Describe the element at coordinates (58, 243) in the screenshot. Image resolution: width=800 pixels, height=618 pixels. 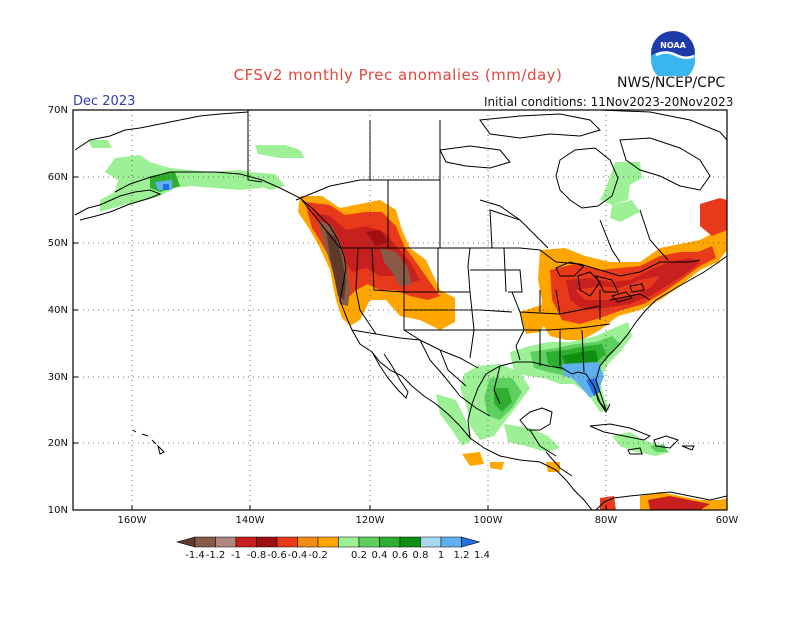
I see `lat-label: 50N` at that location.